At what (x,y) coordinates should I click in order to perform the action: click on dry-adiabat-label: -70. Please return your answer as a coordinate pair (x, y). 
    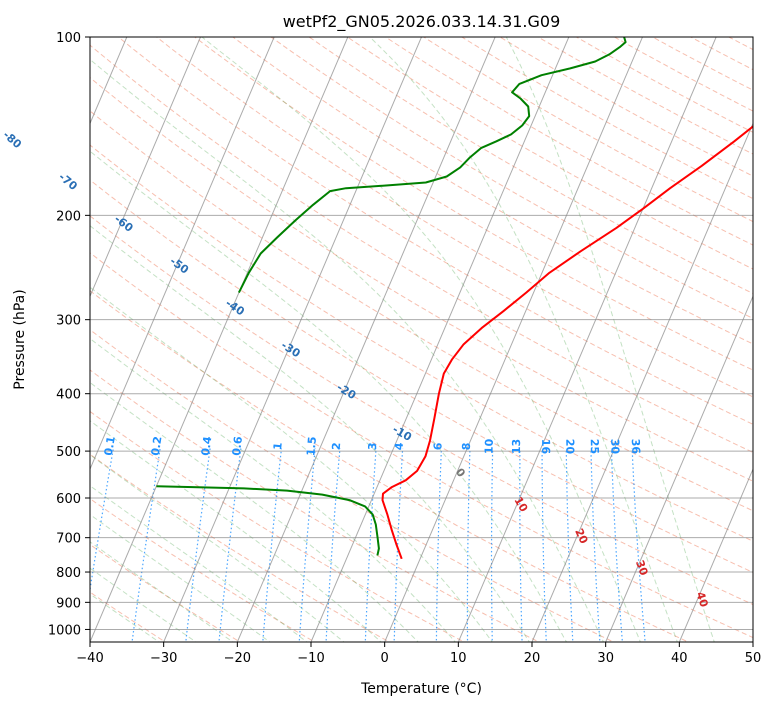
    Looking at the image, I should click on (68, 181).